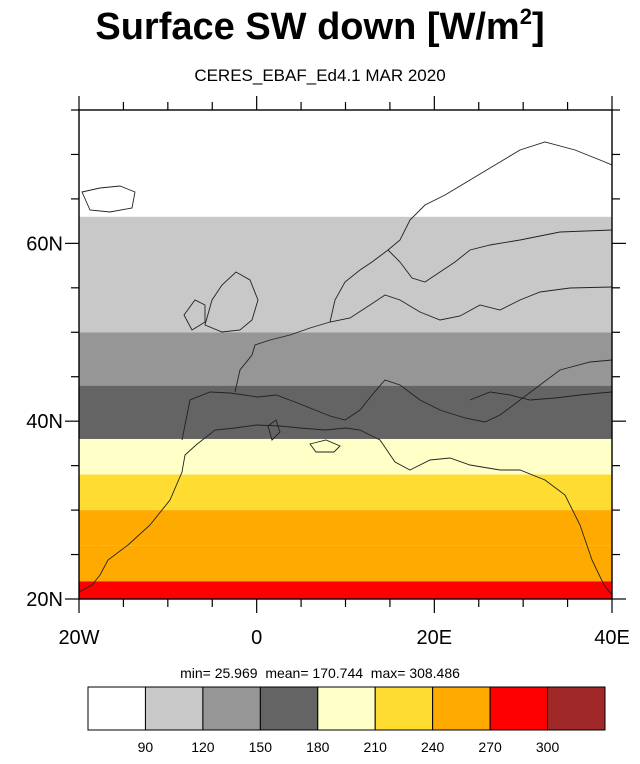 This screenshot has height=764, width=640. I want to click on x-tick-label: 20W, so click(78, 638).